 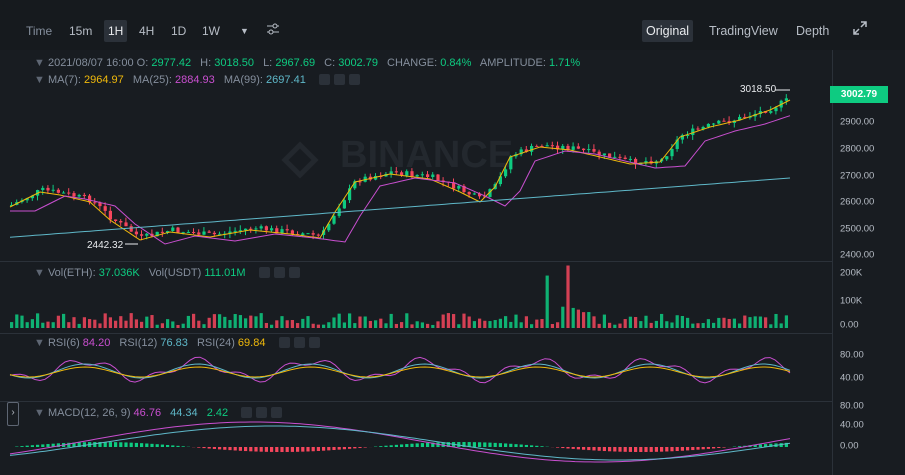 What do you see at coordinates (860, 31) in the screenshot?
I see `expand-icon` at bounding box center [860, 31].